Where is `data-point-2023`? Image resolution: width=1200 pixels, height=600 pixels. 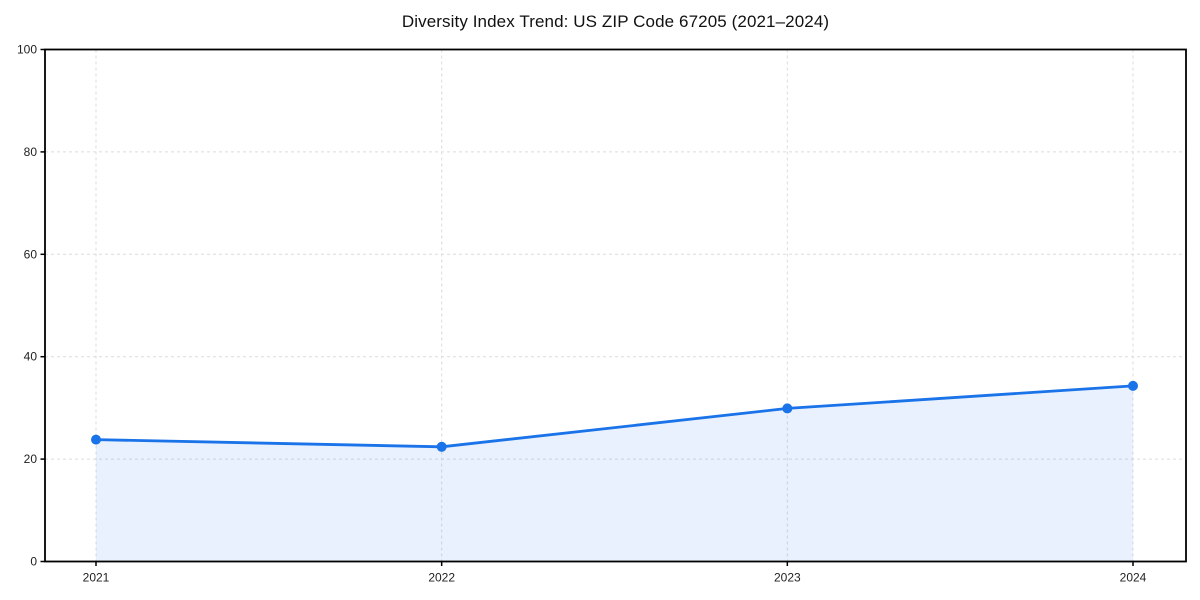
data-point-2023 is located at coordinates (787, 408).